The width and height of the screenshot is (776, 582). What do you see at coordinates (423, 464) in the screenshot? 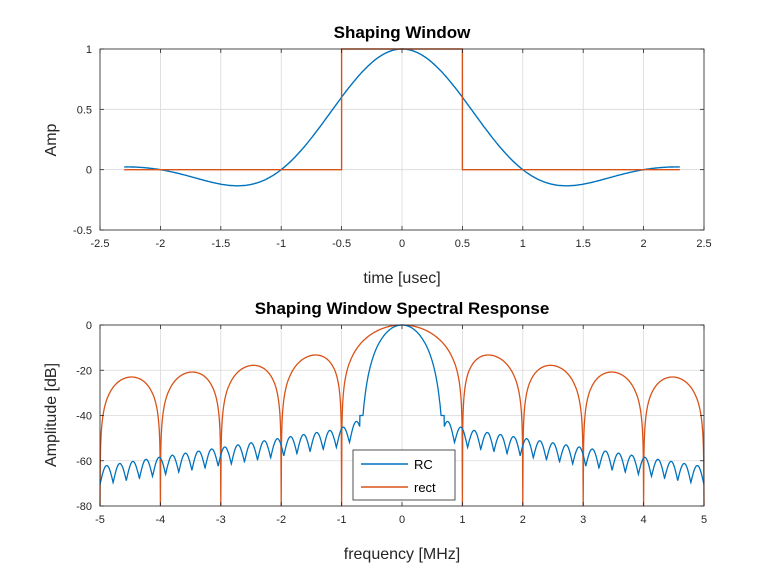
I see `legend-label-rc: RC` at bounding box center [423, 464].